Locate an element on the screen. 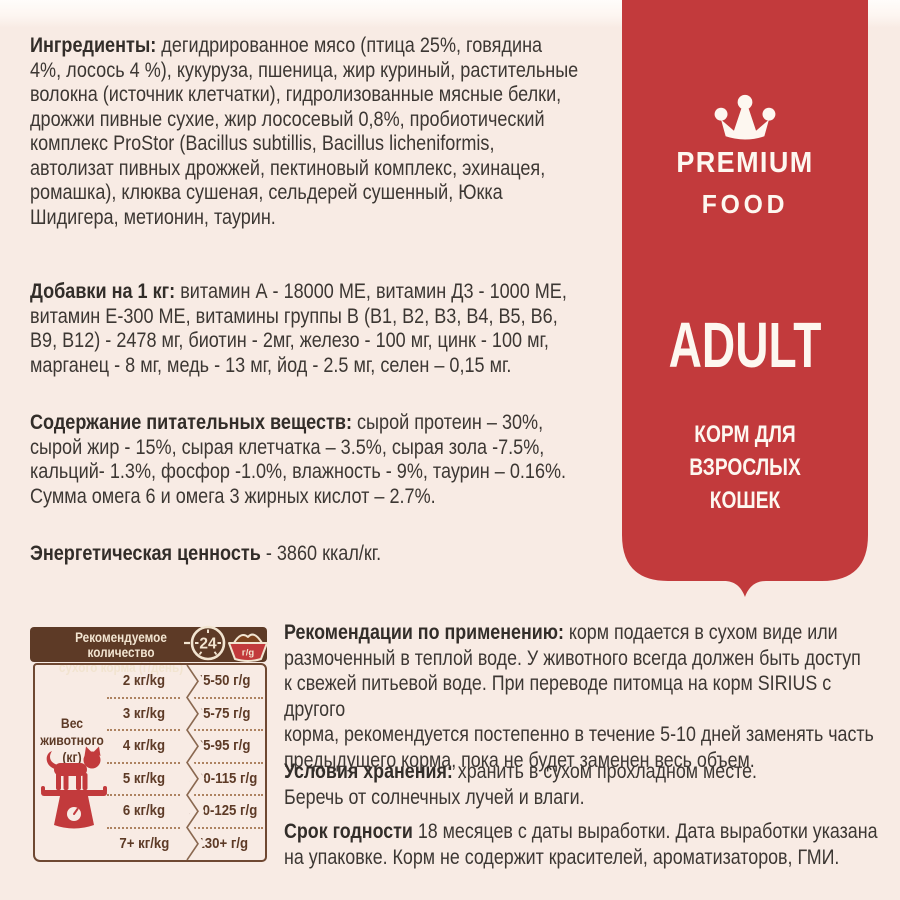 This screenshot has width=900, height=900. ingredients-title: Ингредиенты: is located at coordinates (96, 45).